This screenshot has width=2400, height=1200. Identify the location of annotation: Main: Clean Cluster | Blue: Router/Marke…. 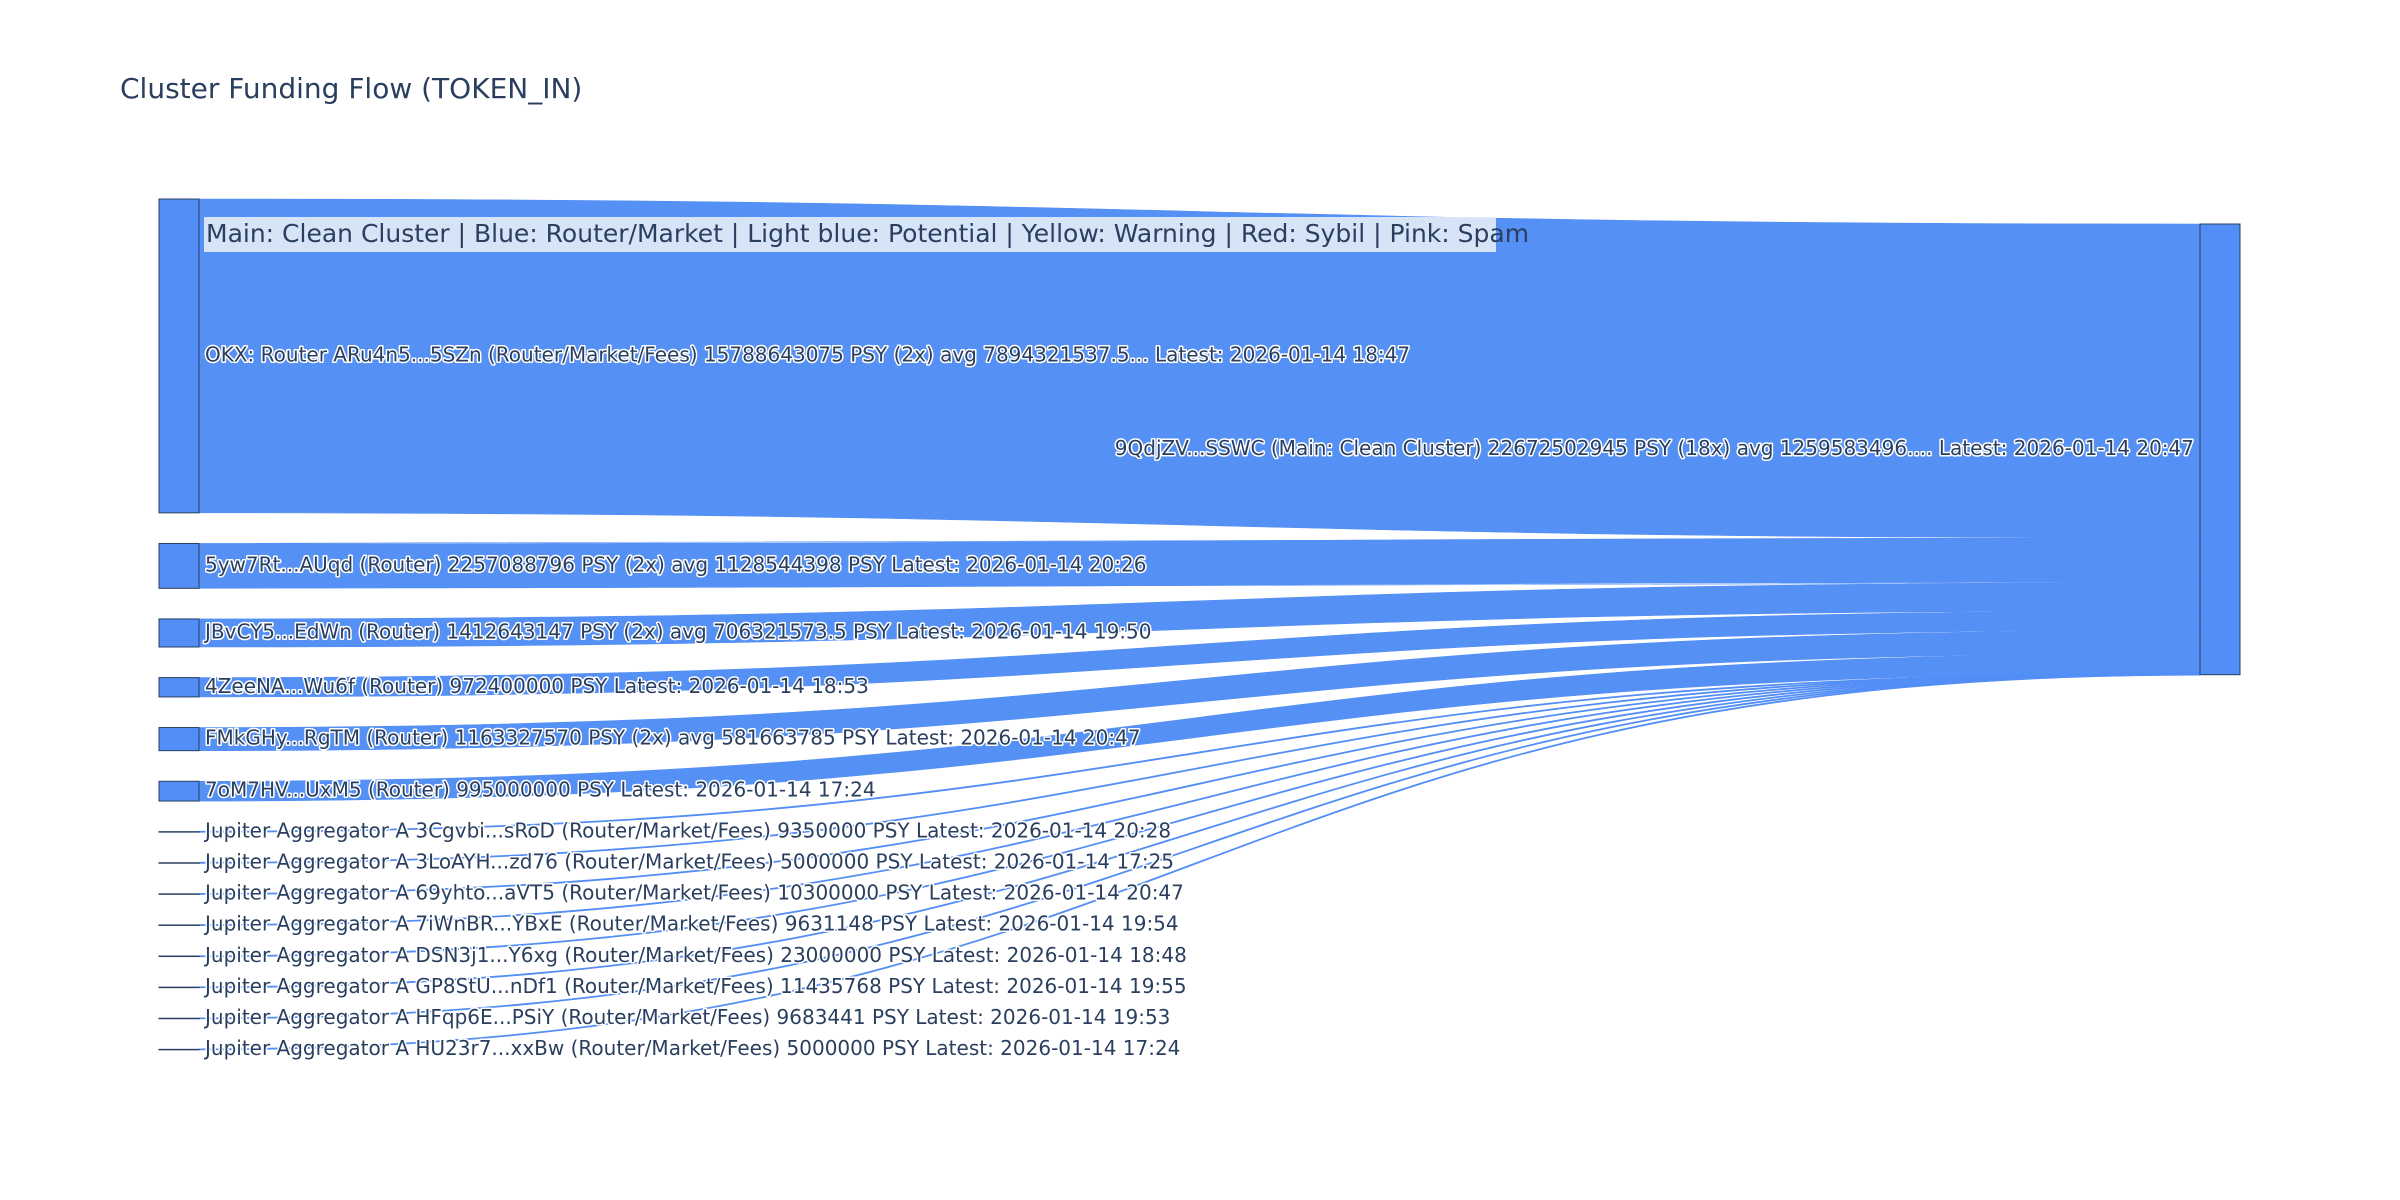
(867, 233).